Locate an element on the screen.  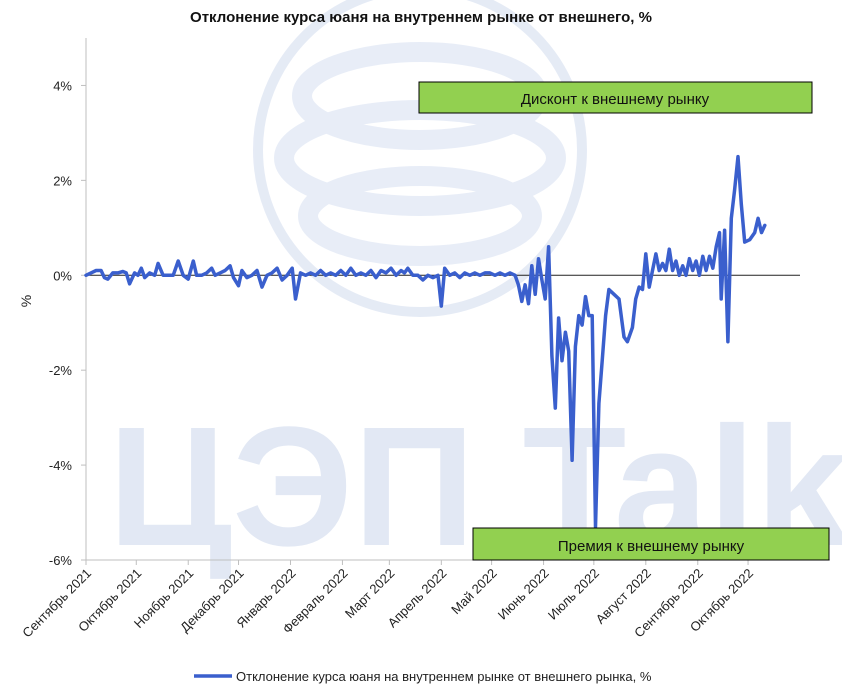
y-tick-label: 0% is located at coordinates (62, 275).